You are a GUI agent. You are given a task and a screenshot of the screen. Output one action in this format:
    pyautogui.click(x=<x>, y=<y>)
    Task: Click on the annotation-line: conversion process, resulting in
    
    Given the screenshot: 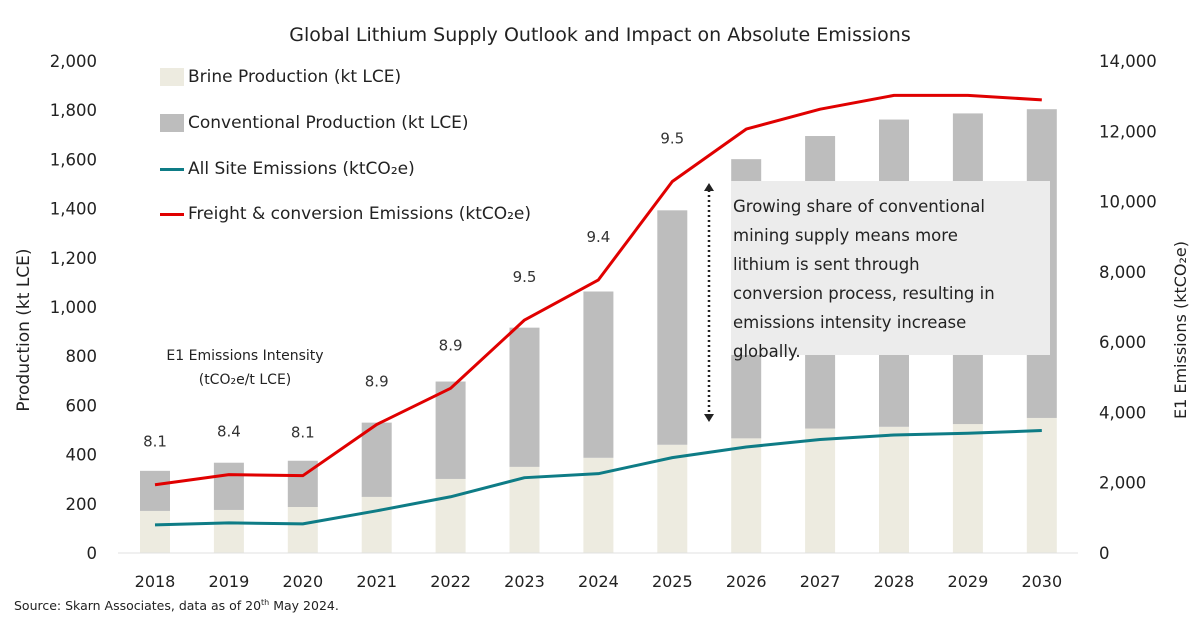 What is the action you would take?
    pyautogui.click(x=864, y=293)
    